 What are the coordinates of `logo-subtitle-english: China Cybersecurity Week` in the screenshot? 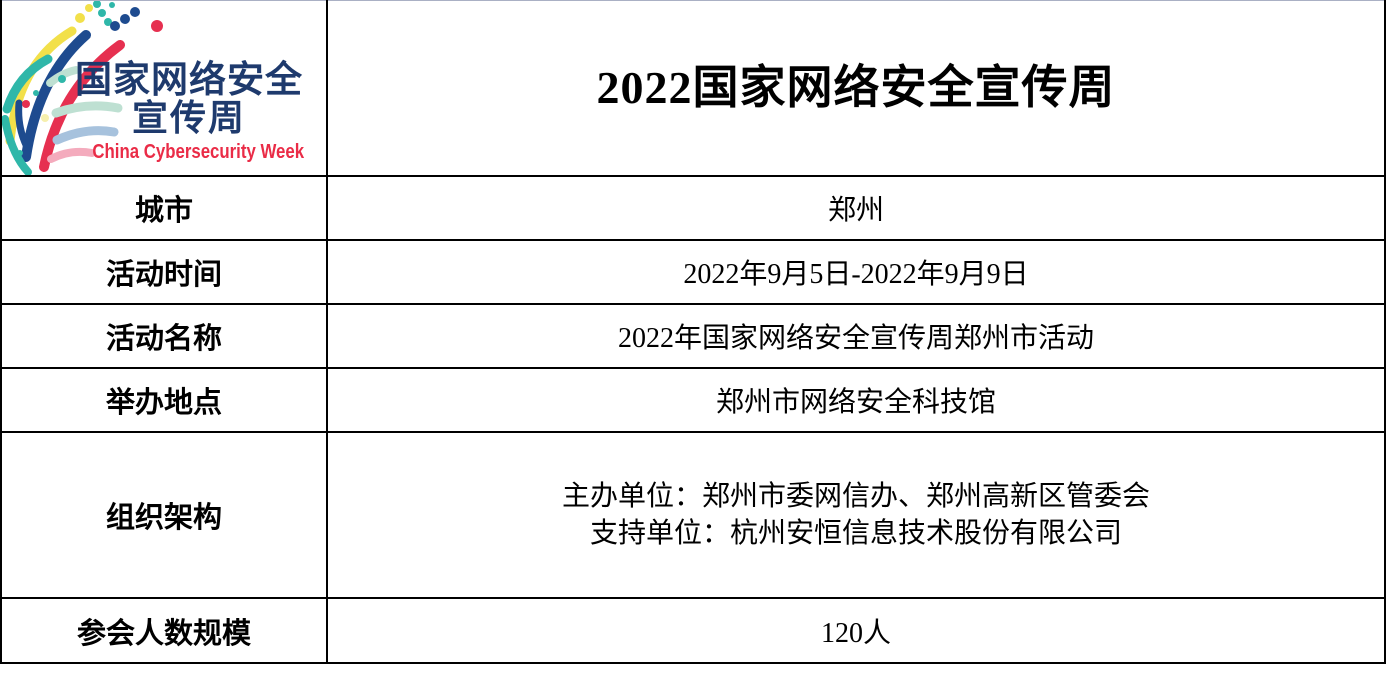 It's located at (198, 152).